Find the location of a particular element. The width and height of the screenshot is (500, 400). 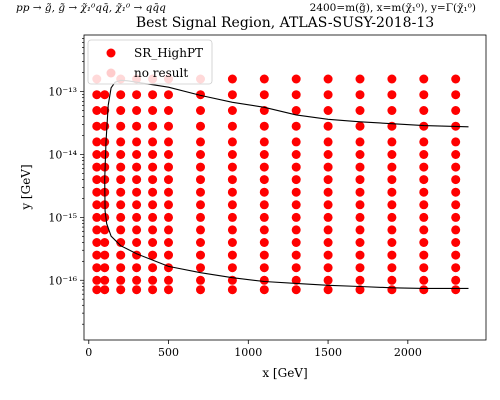

y-tick-label: 10⁻¹⁴ is located at coordinates (62, 154).